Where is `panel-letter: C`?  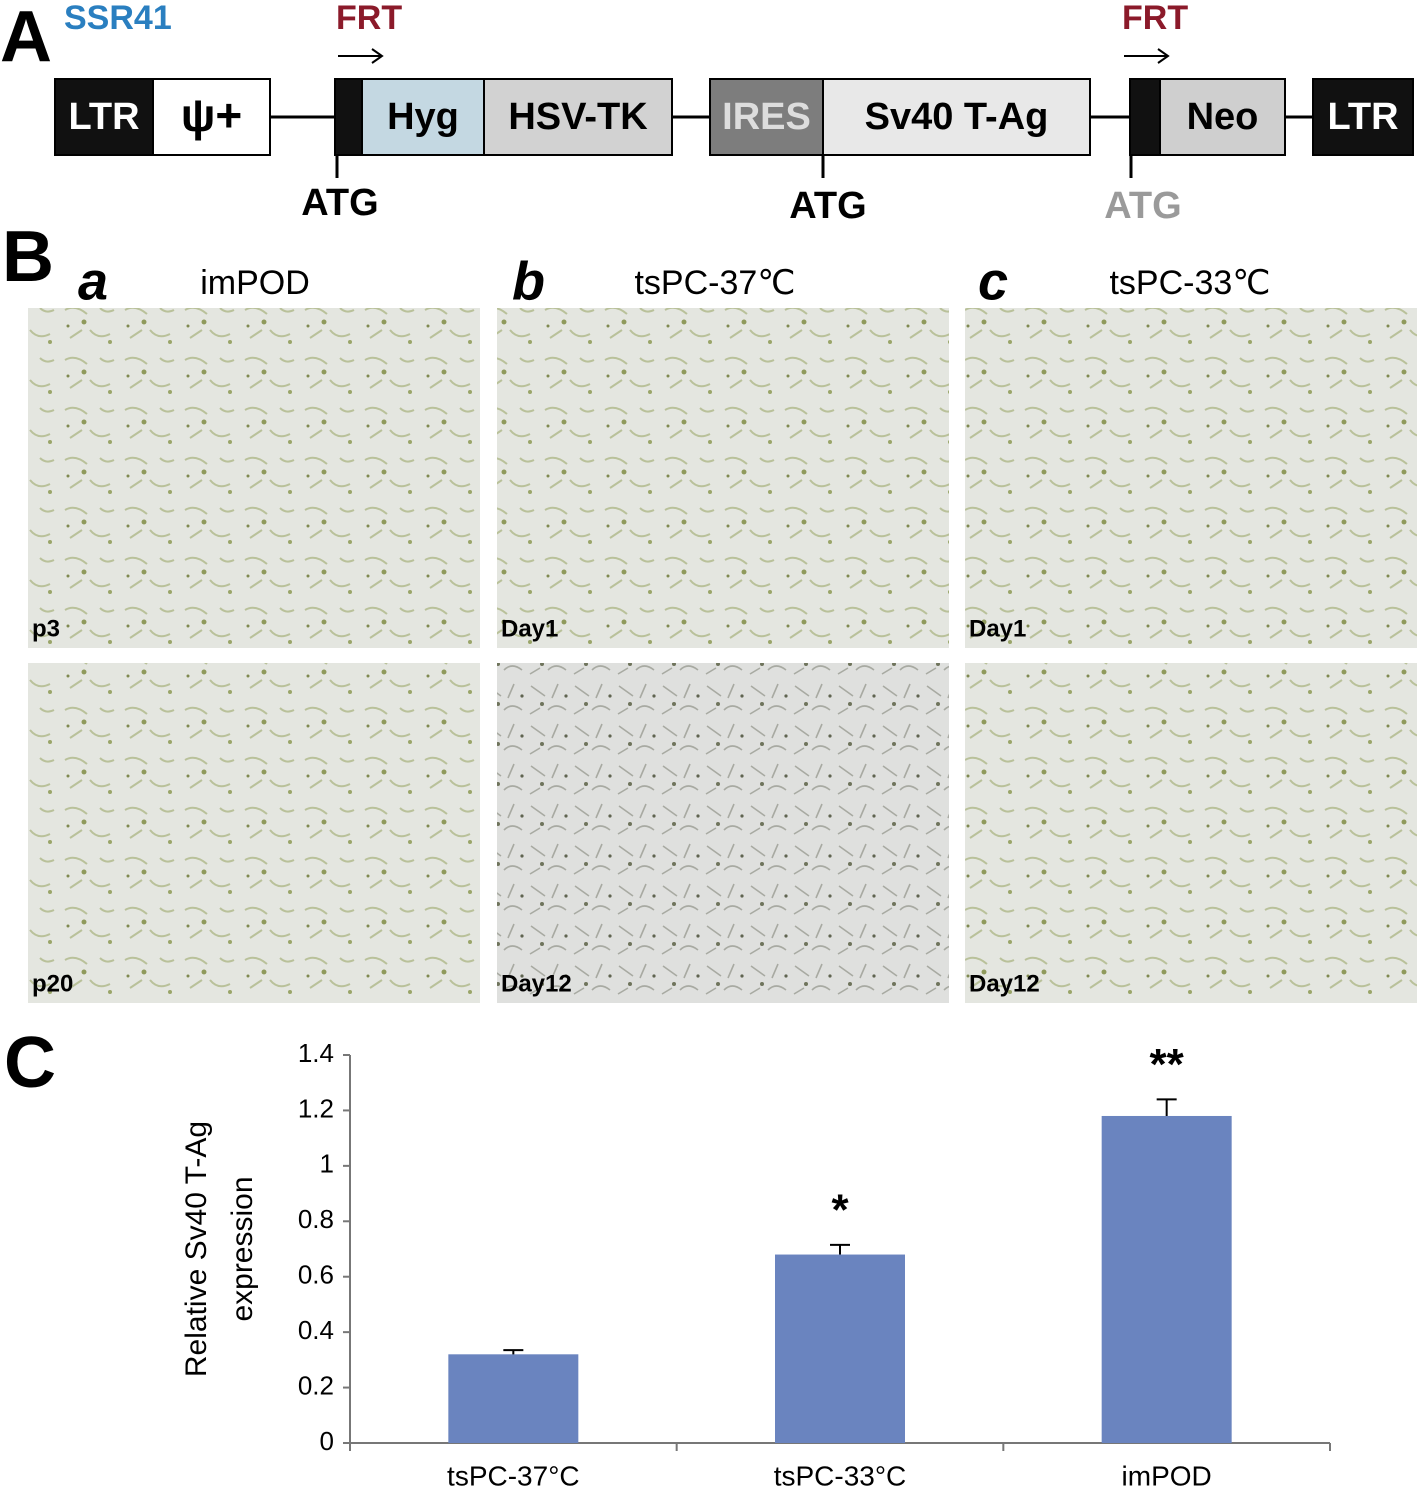 panel-letter: C is located at coordinates (30, 1063).